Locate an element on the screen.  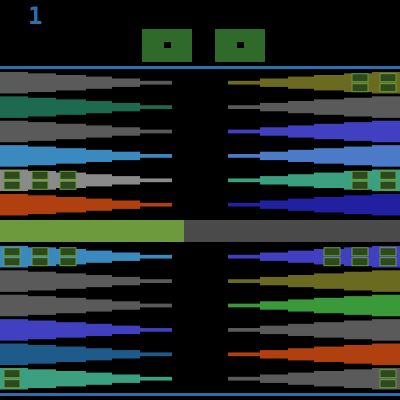
hud: 1 is located at coordinates (146, 32).